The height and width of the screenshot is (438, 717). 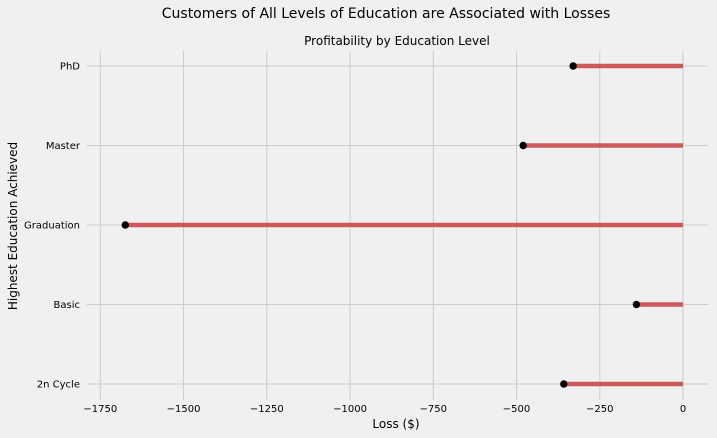 What do you see at coordinates (397, 41) in the screenshot?
I see `chart-title: Profitability by Education Level` at bounding box center [397, 41].